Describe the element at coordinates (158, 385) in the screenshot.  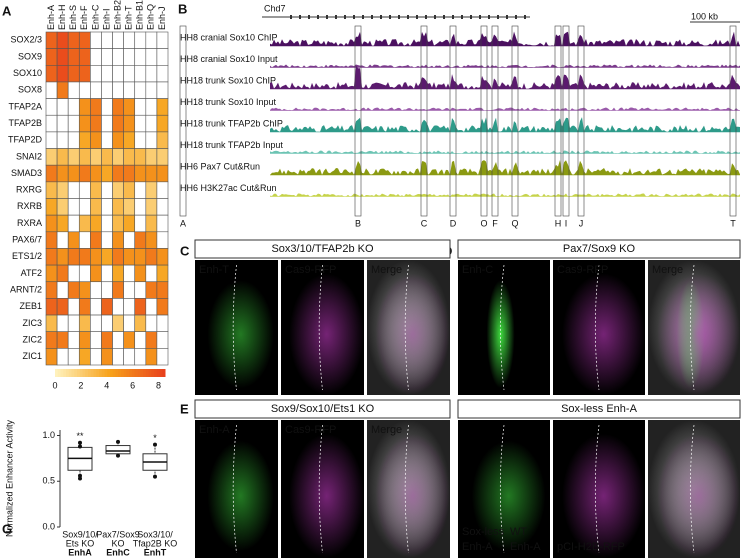
I see `colorbar-tick-label: 8` at that location.